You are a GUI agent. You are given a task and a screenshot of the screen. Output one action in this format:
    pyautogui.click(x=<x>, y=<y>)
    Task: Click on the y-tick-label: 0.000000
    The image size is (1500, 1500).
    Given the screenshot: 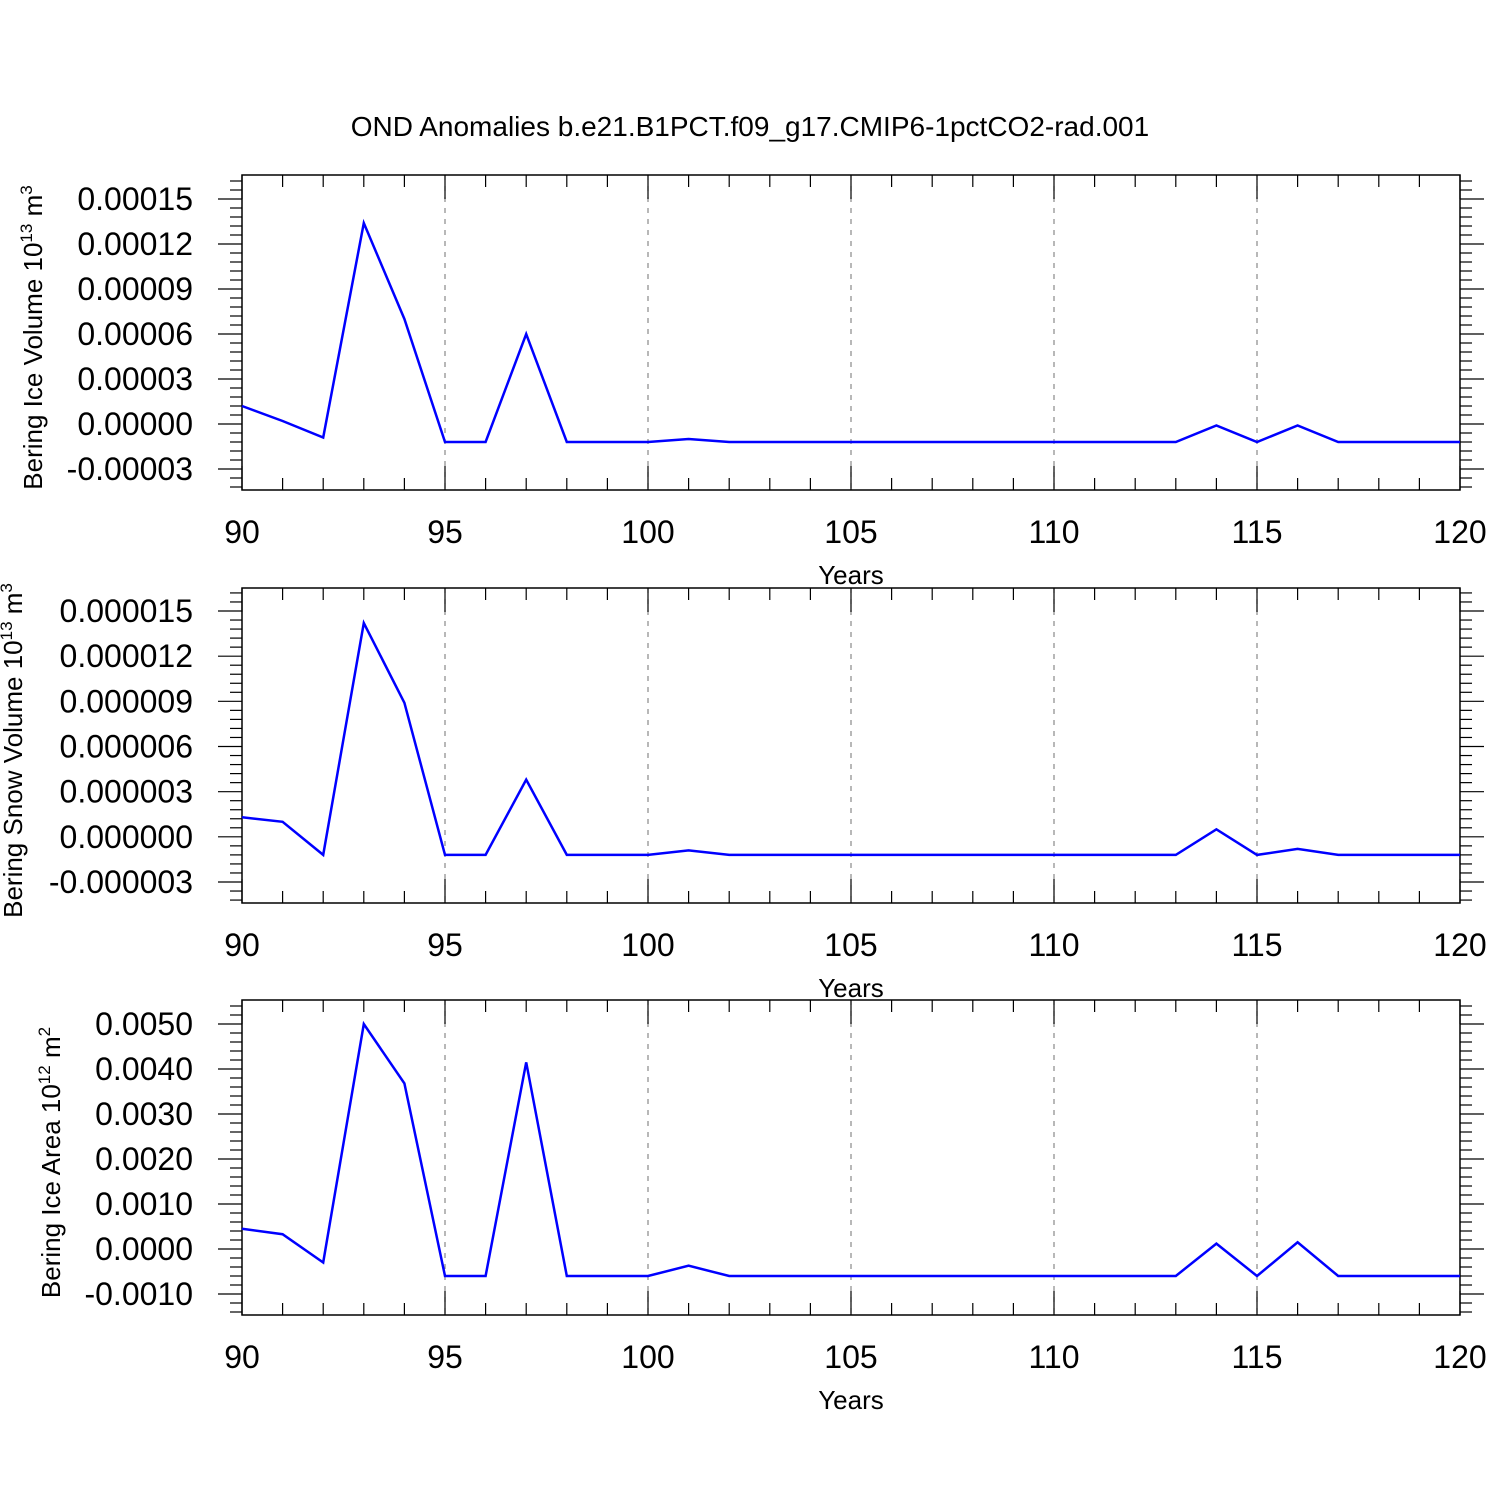 What is the action you would take?
    pyautogui.click(x=126, y=837)
    